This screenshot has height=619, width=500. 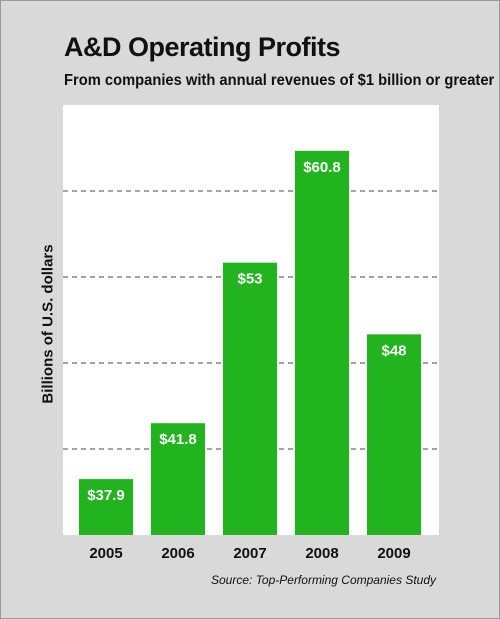 What do you see at coordinates (322, 167) in the screenshot?
I see `data-label: $60.8` at bounding box center [322, 167].